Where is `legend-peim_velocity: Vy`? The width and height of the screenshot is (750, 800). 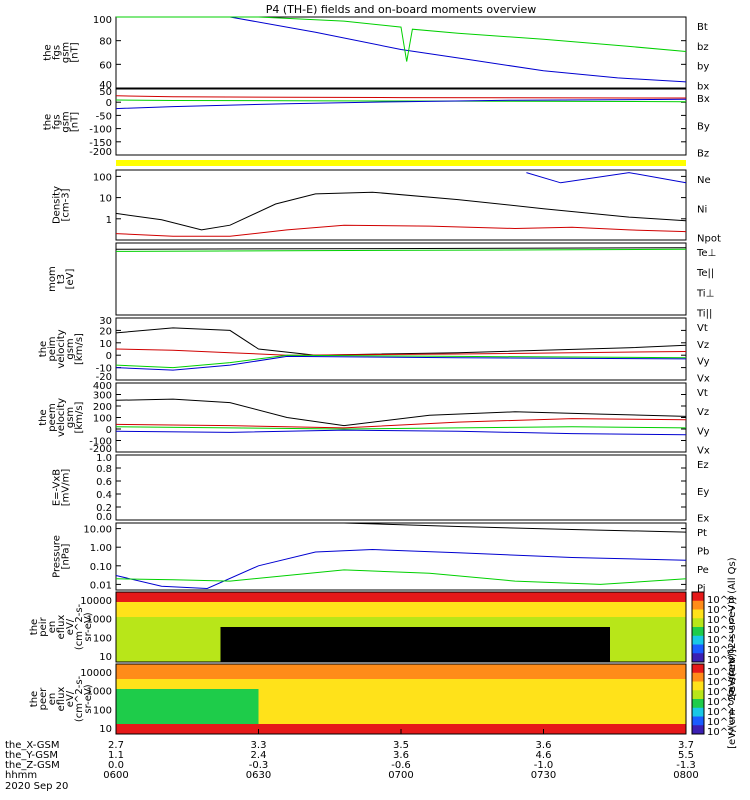 legend-peim_velocity: Vy is located at coordinates (703, 362).